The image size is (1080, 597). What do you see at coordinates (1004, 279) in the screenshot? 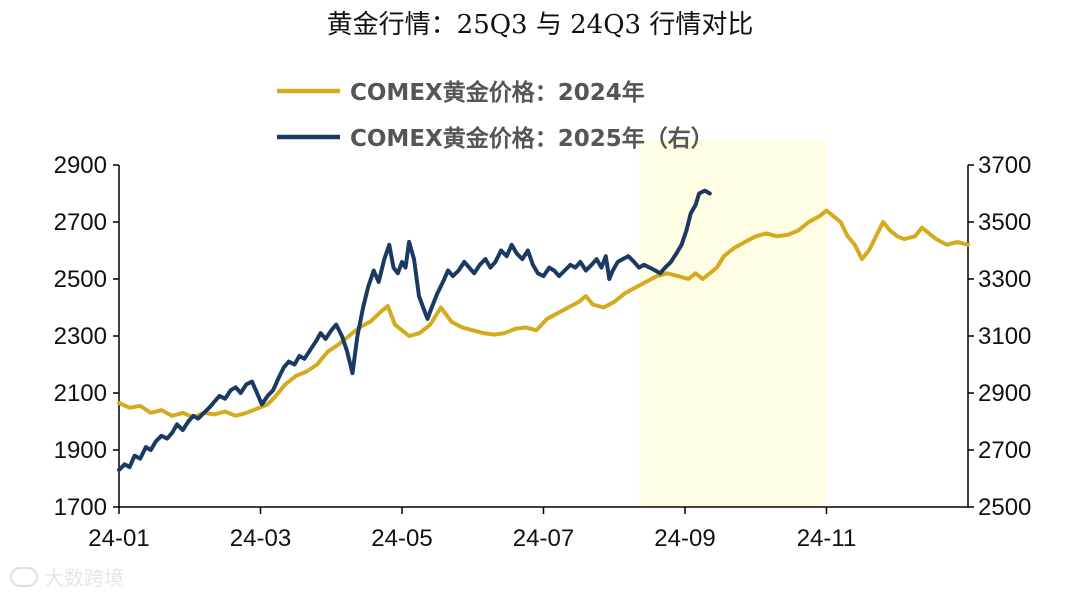
I see `y-right-tick-label: 3300` at bounding box center [1004, 279].